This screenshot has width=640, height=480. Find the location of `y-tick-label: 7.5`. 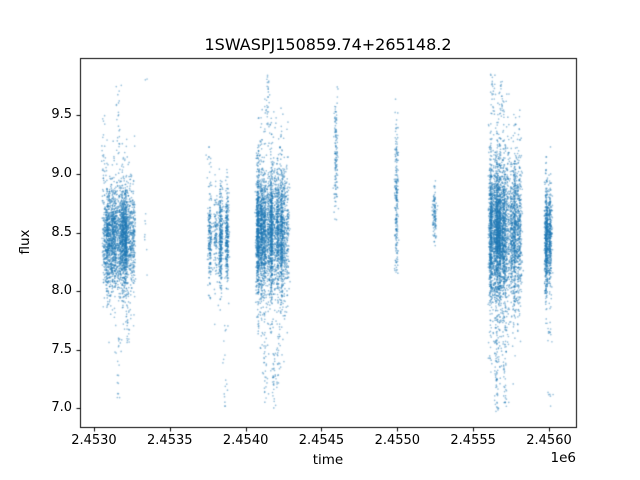

y-tick-label: 7.5 is located at coordinates (61, 349).